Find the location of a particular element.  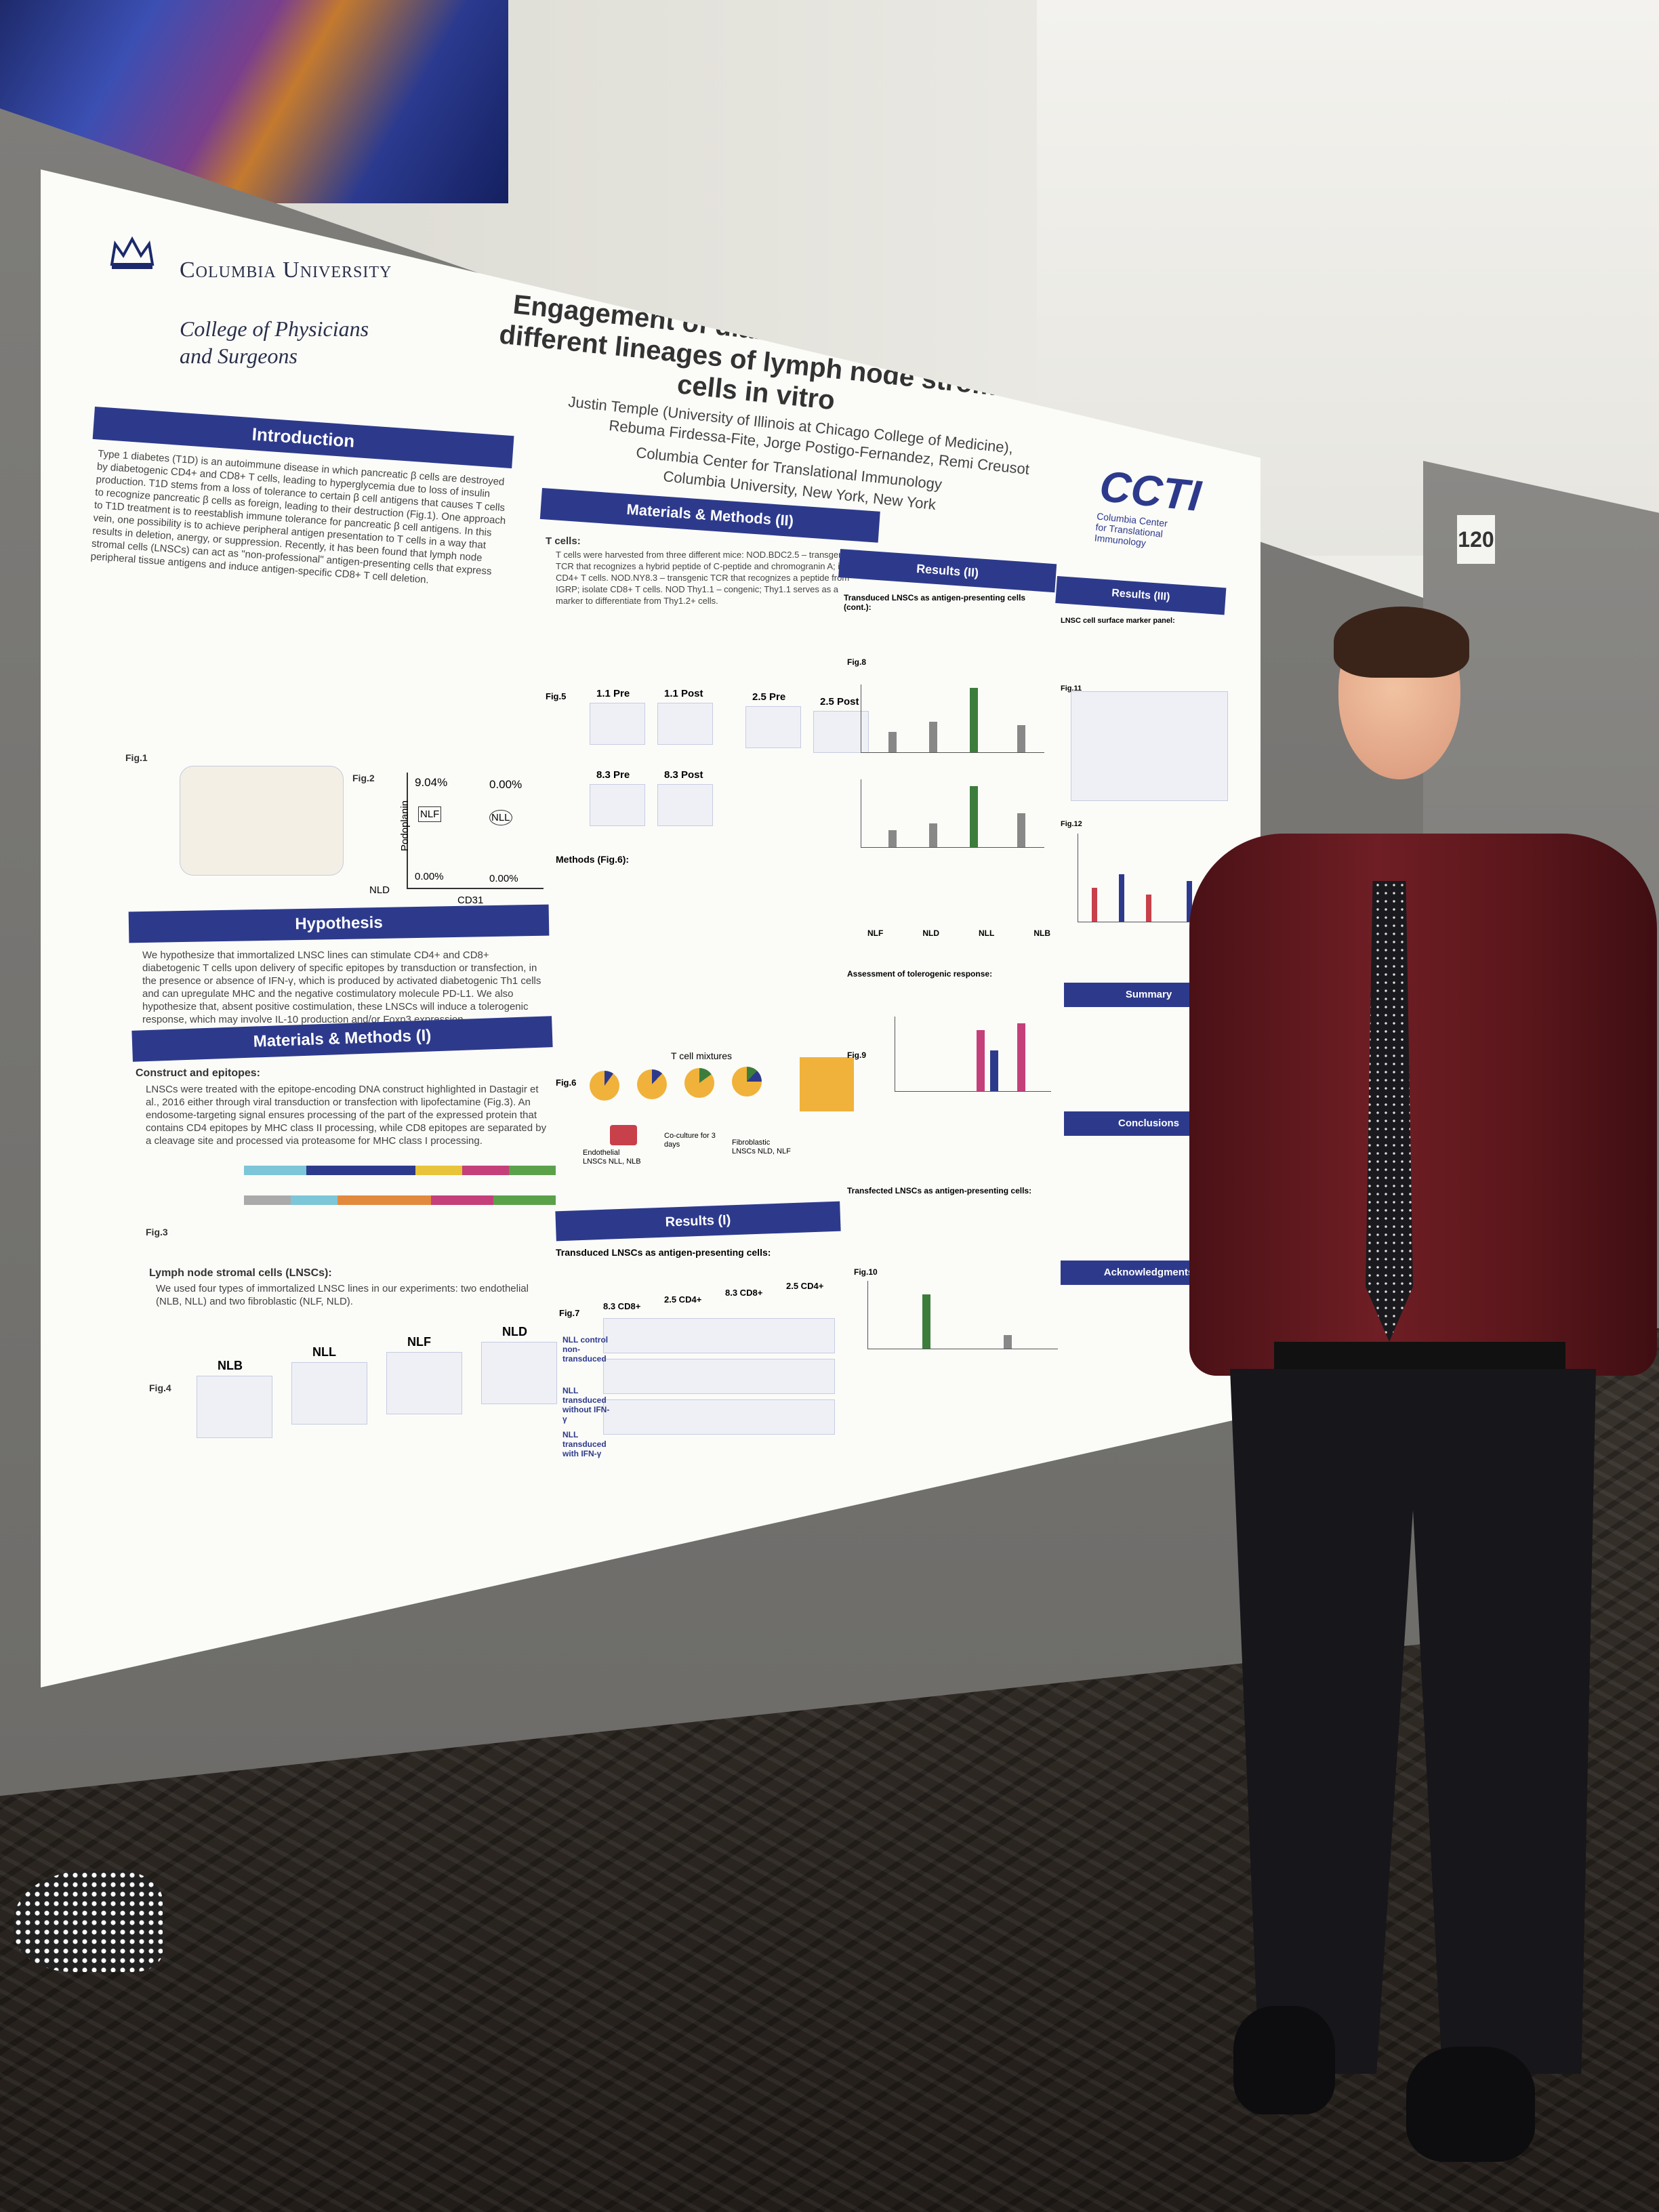

fig1-label: Fig.1 is located at coordinates (136, 757).